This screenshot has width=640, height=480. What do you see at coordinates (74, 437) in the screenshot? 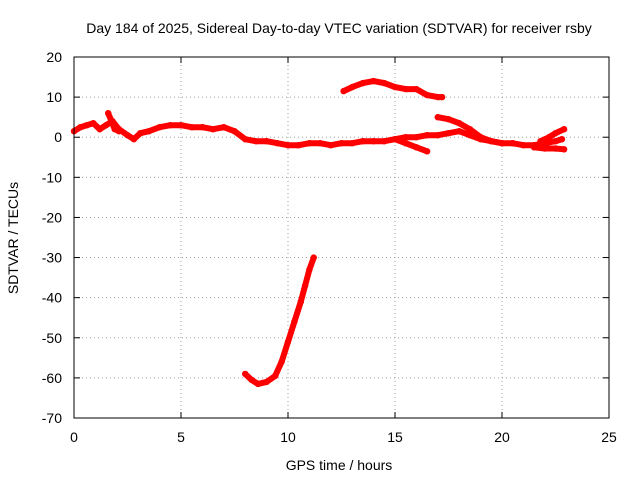
I see `x-tick-label: 0` at bounding box center [74, 437].